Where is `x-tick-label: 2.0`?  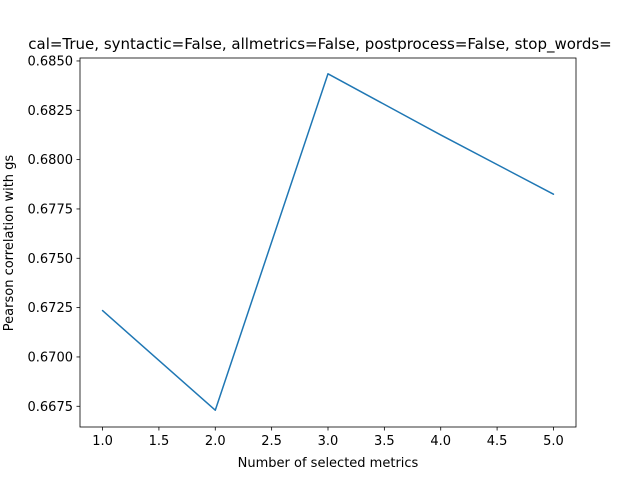
x-tick-label: 2.0 is located at coordinates (215, 441).